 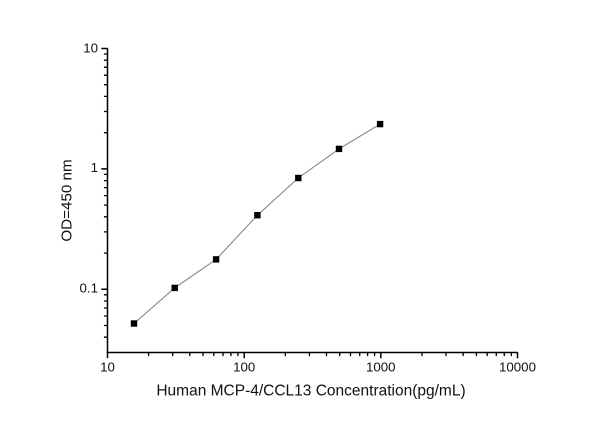 I want to click on svg-text: 0.1, so click(x=89, y=288).